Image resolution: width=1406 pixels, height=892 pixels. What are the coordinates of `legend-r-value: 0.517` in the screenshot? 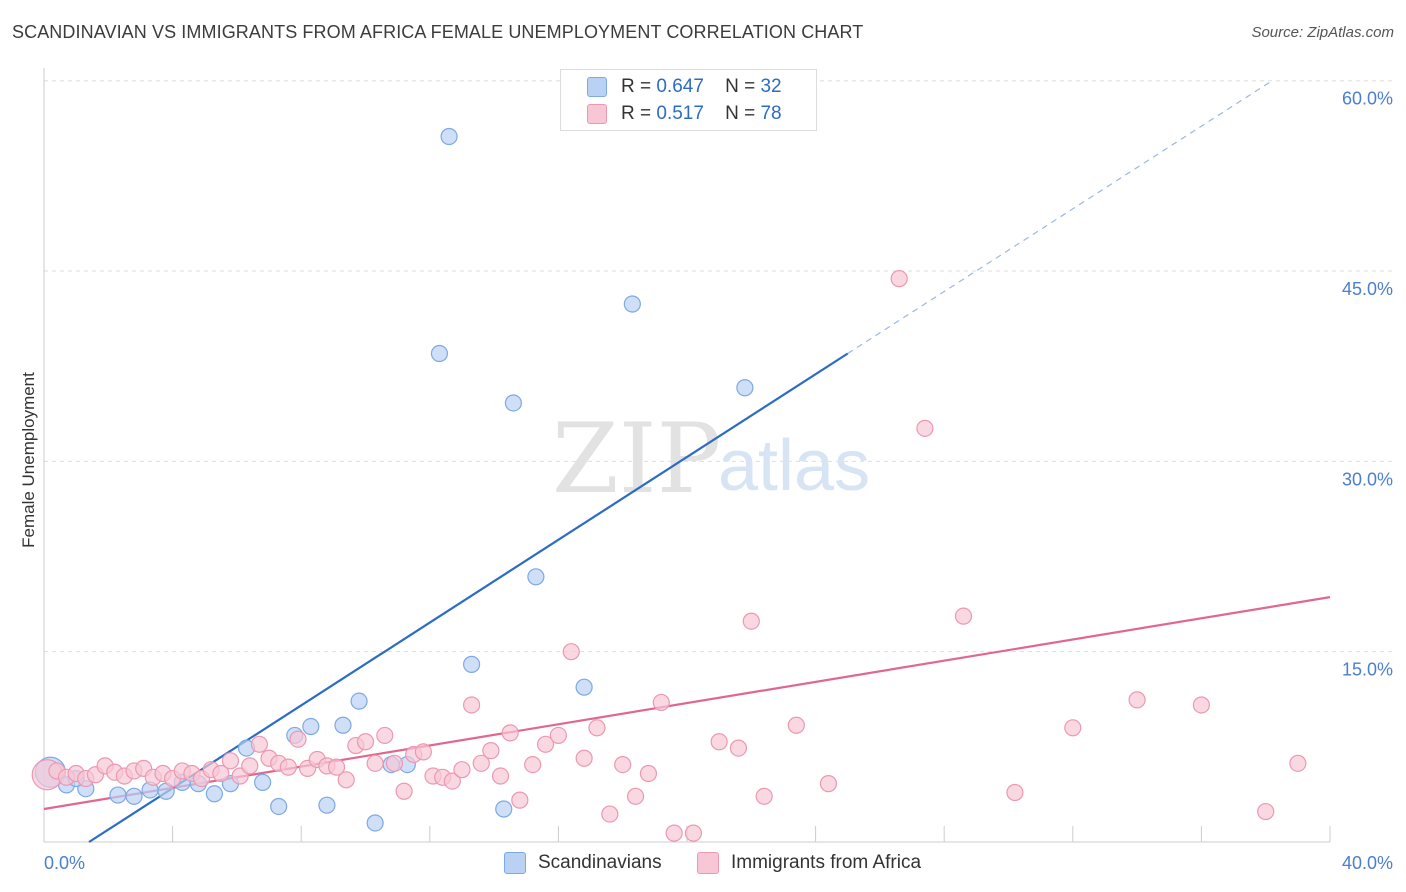 It's located at (680, 113).